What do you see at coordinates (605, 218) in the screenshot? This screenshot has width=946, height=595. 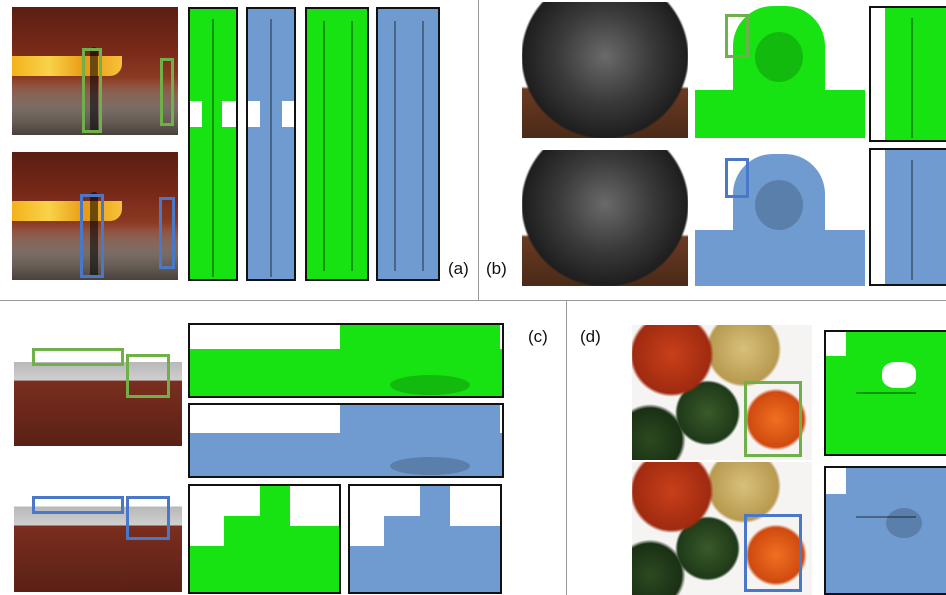 I see `statue-photo-bottom` at bounding box center [605, 218].